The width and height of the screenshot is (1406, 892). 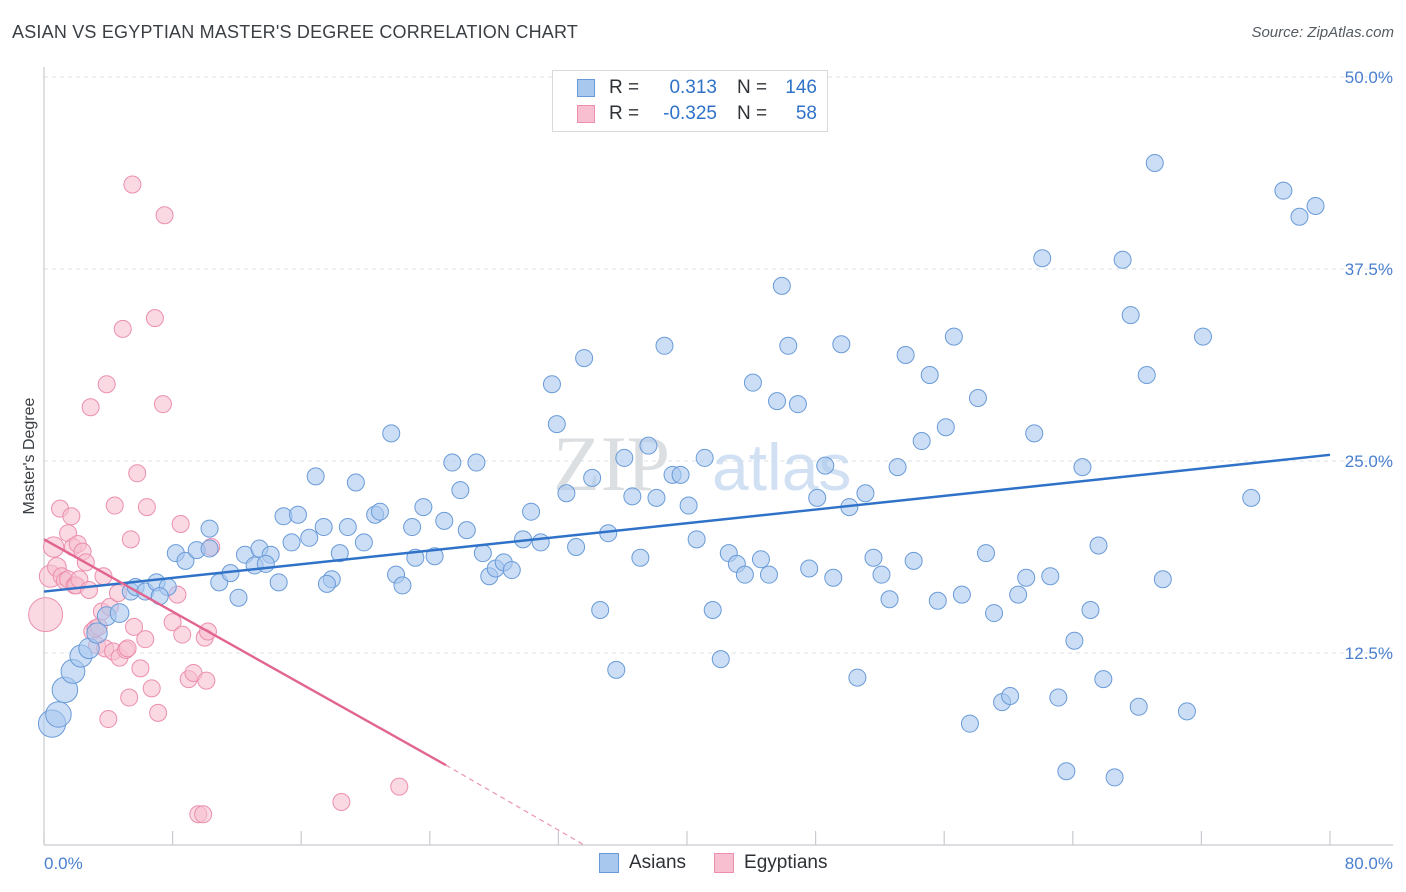 I want to click on legend-n-value: 58, so click(x=806, y=113).